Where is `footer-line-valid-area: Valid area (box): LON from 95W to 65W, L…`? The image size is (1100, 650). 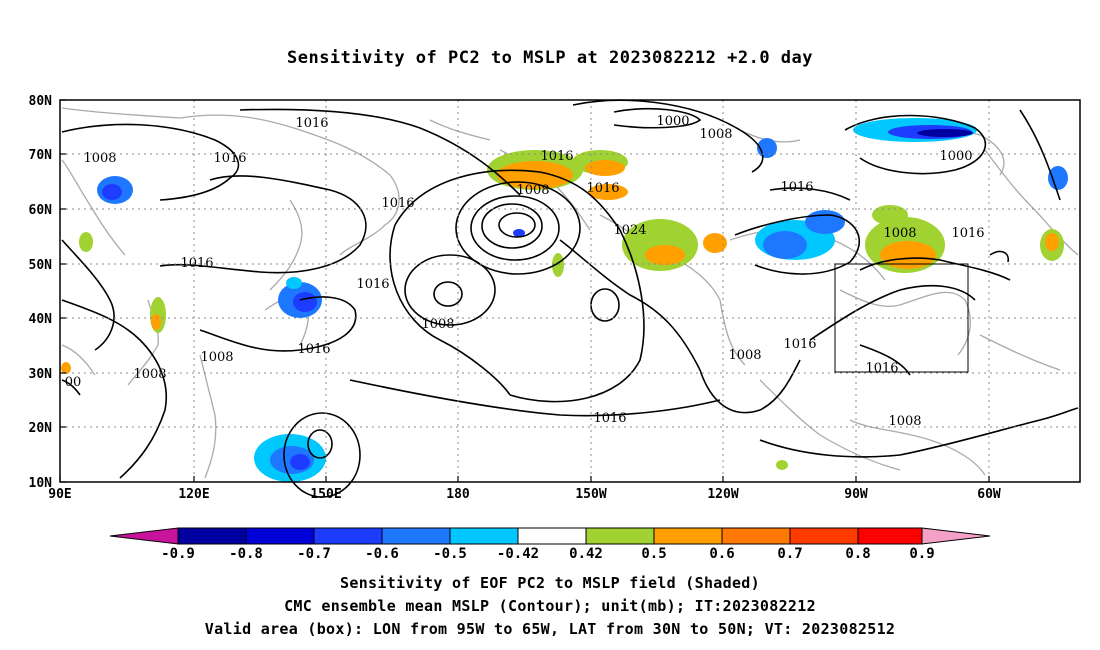 footer-line-valid-area: Valid area (box): LON from 95W to 65W, L… is located at coordinates (550, 629).